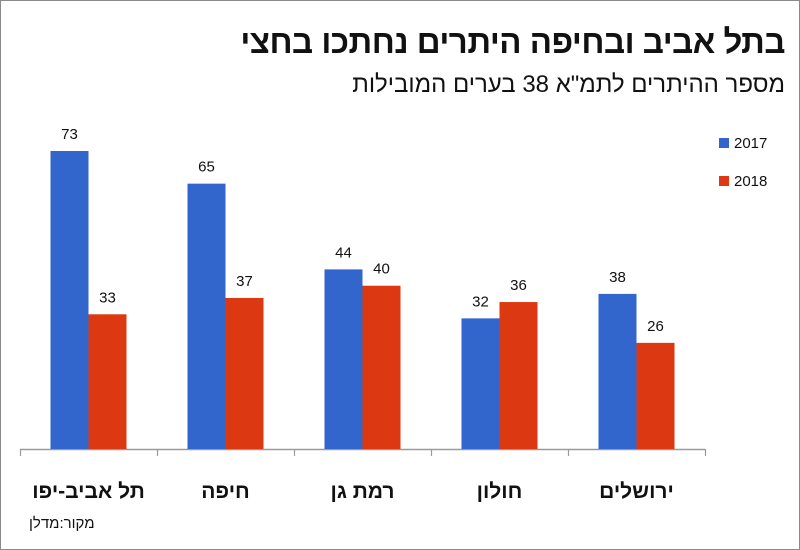 The height and width of the screenshot is (550, 800). What do you see at coordinates (636, 491) in the screenshot?
I see `category-label-5: ירושלים` at bounding box center [636, 491].